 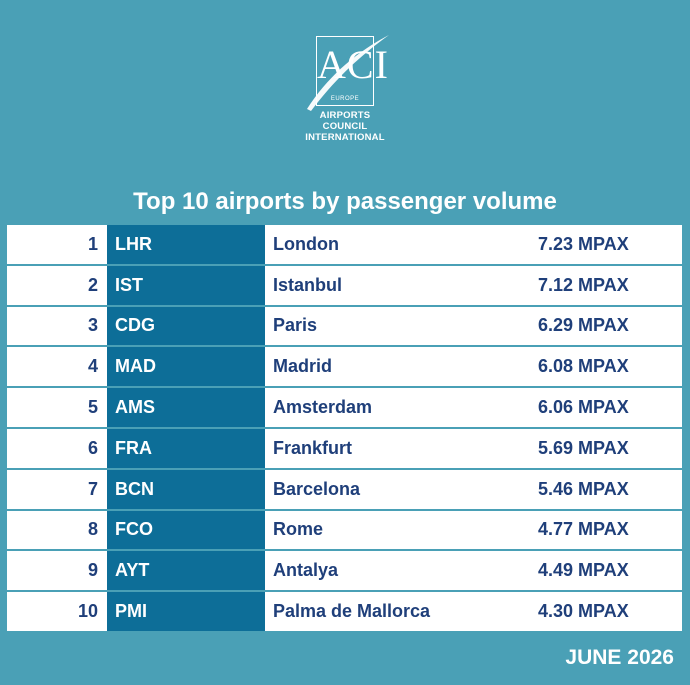 I want to click on rank-cell: 1, so click(x=92, y=243).